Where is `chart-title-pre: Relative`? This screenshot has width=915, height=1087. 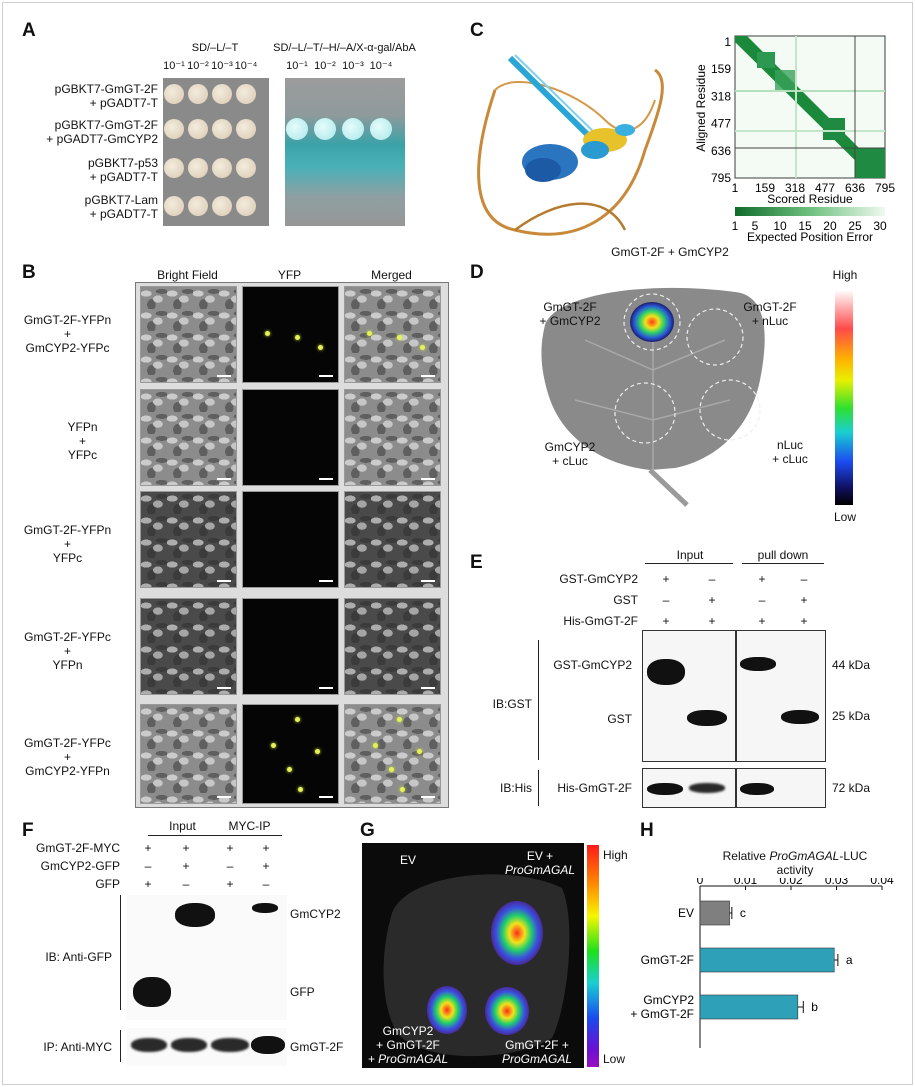
chart-title-pre: Relative is located at coordinates (746, 856).